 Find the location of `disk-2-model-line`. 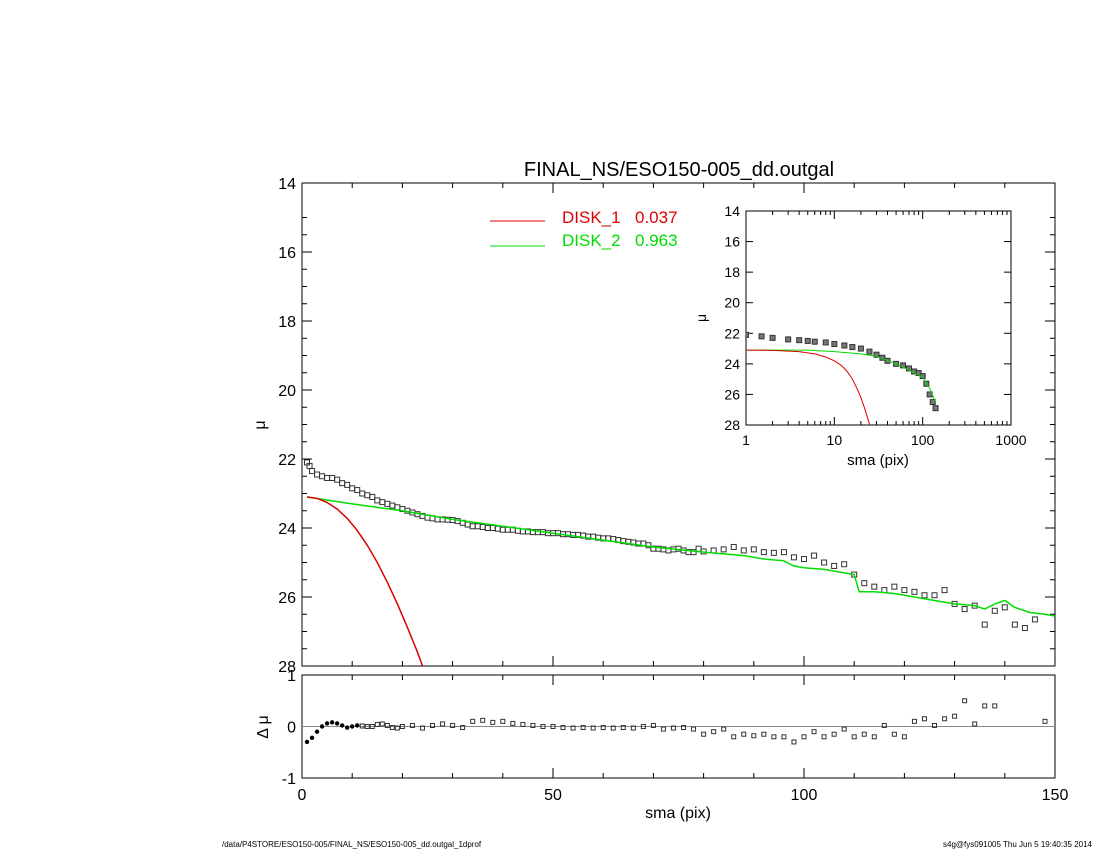

disk-2-model-line is located at coordinates (680, 556).